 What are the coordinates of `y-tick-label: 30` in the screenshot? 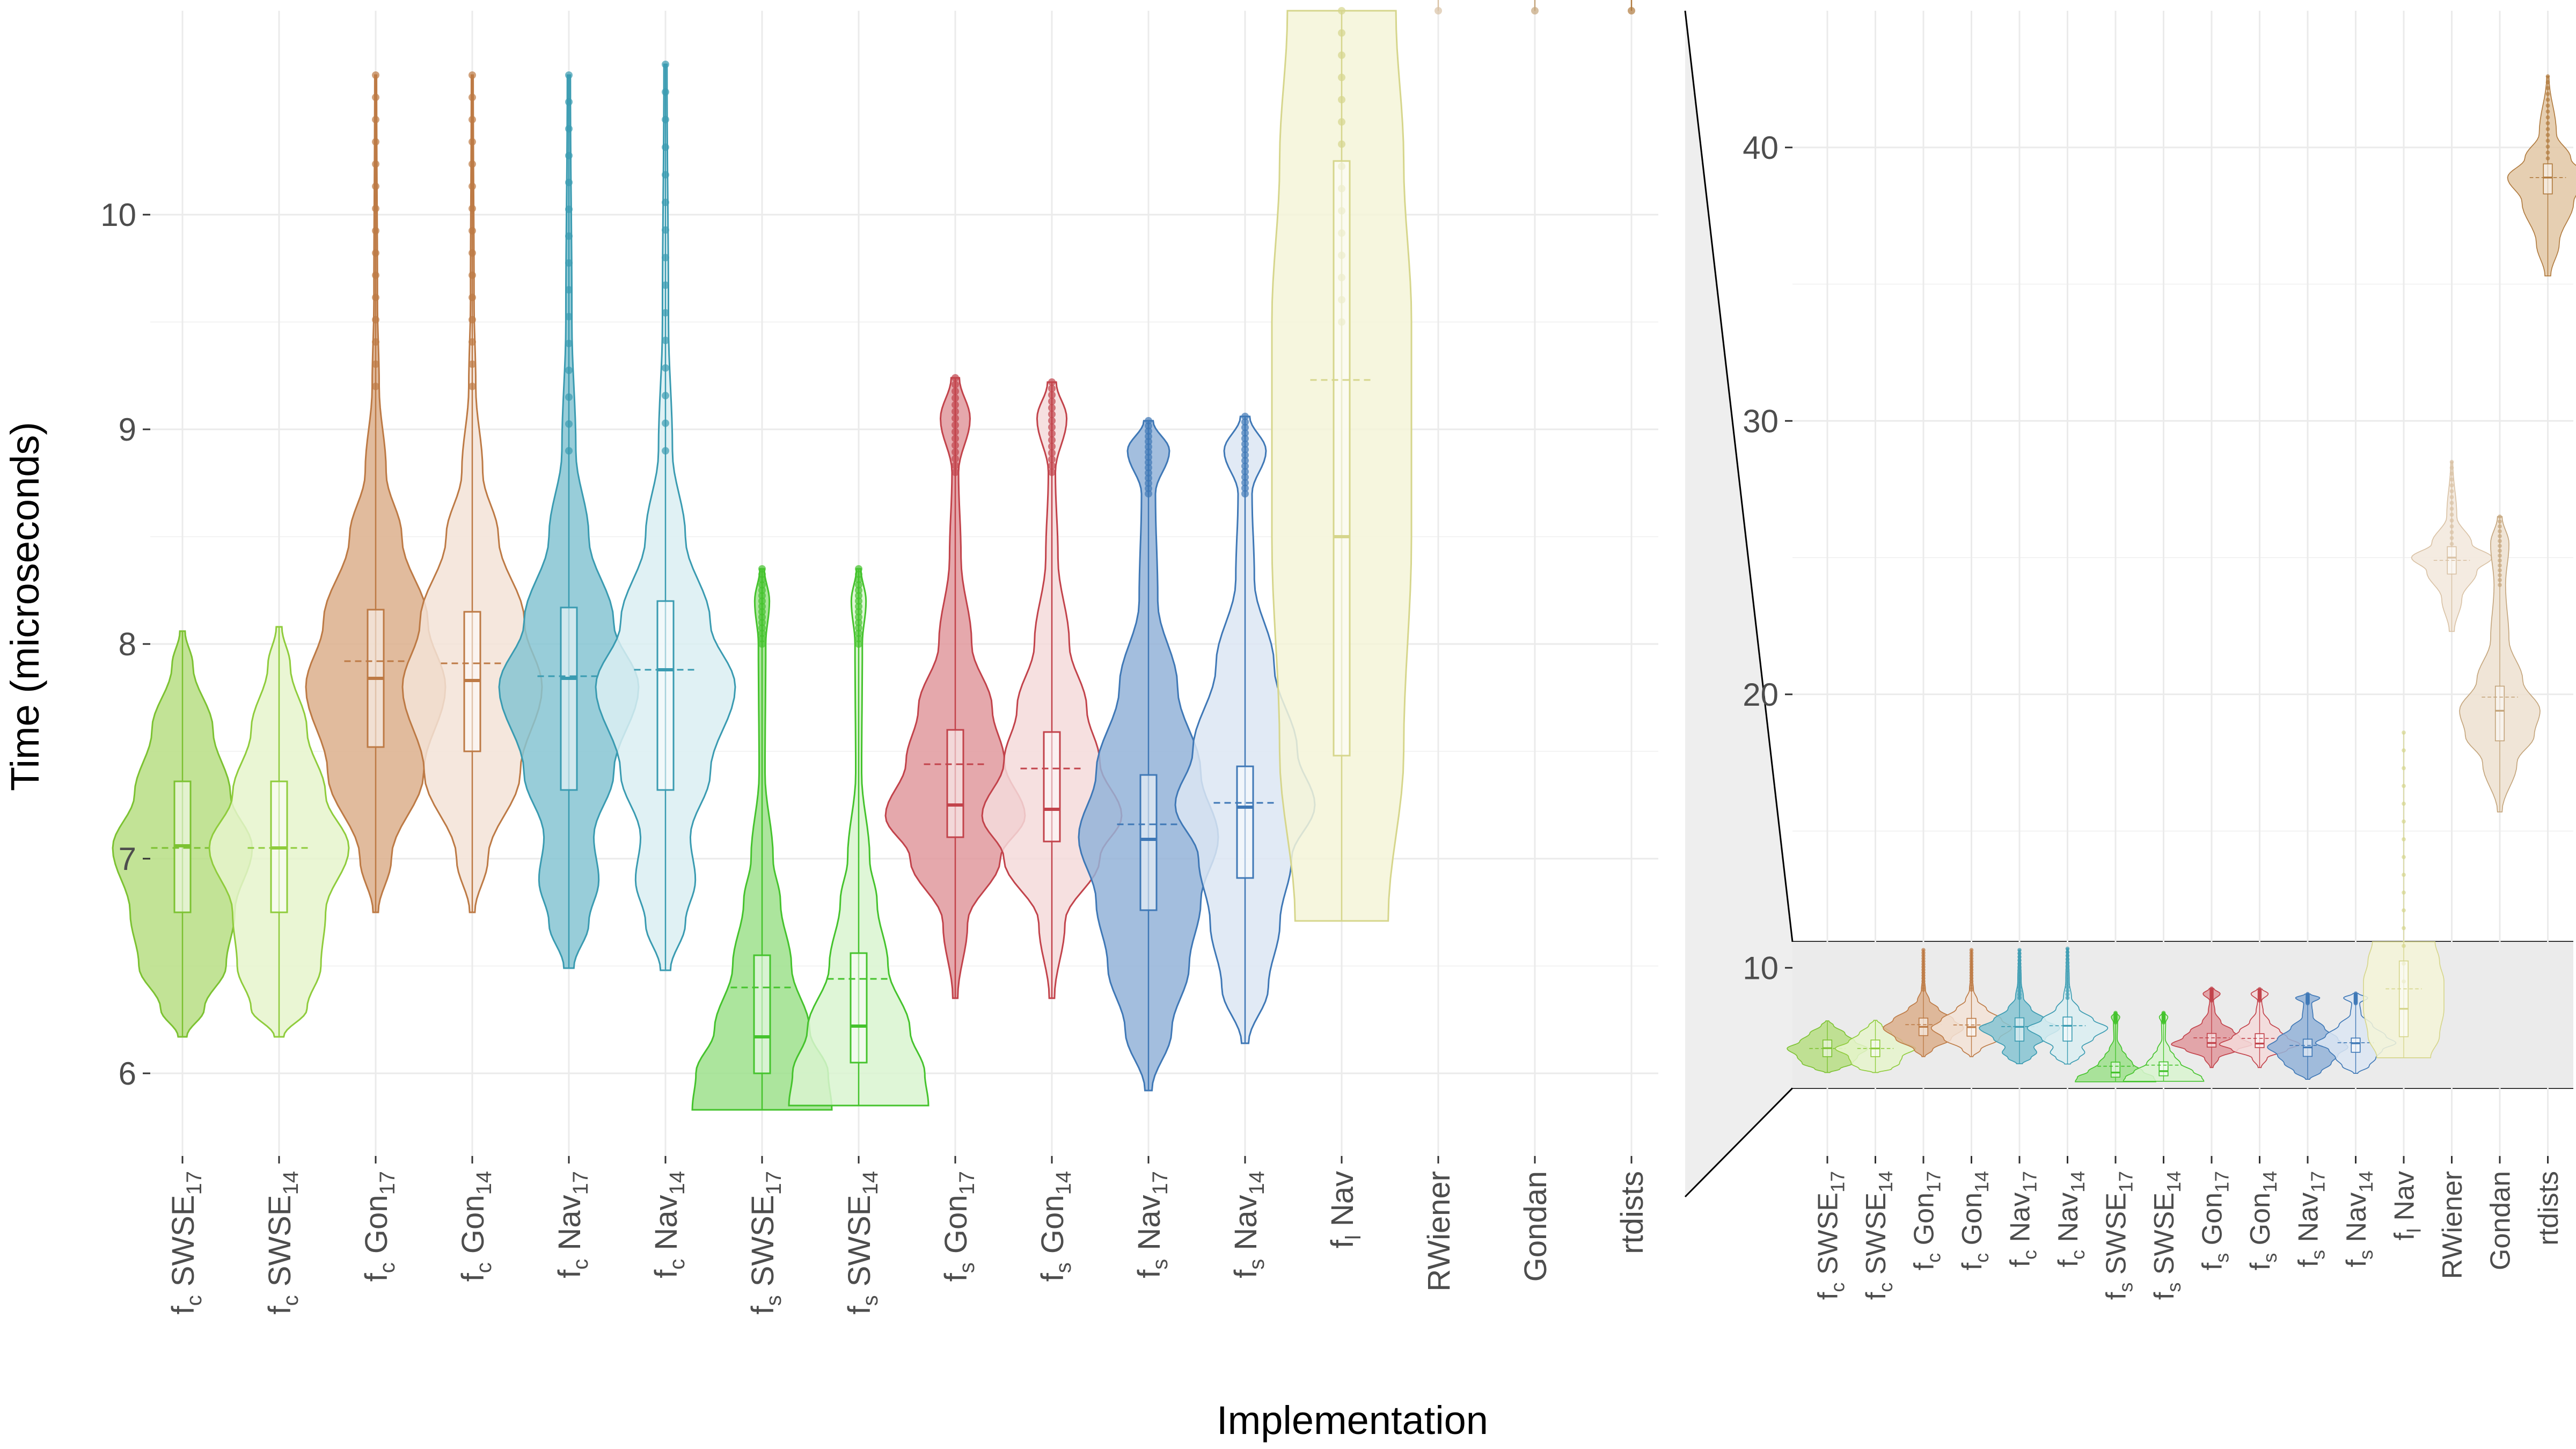 It's located at (1761, 421).